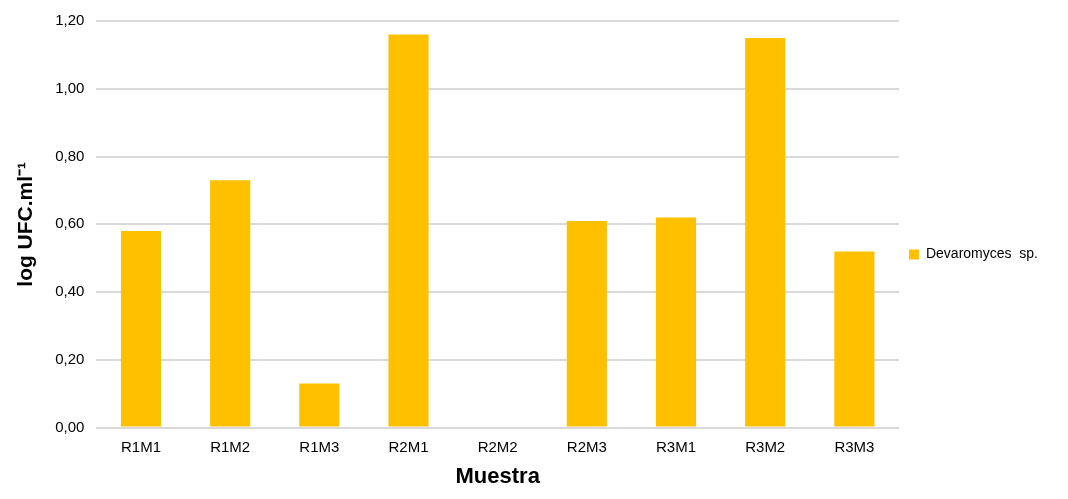 This screenshot has height=499, width=1068. Describe the element at coordinates (70, 20) in the screenshot. I see `y-tick-label: 1,20` at that location.